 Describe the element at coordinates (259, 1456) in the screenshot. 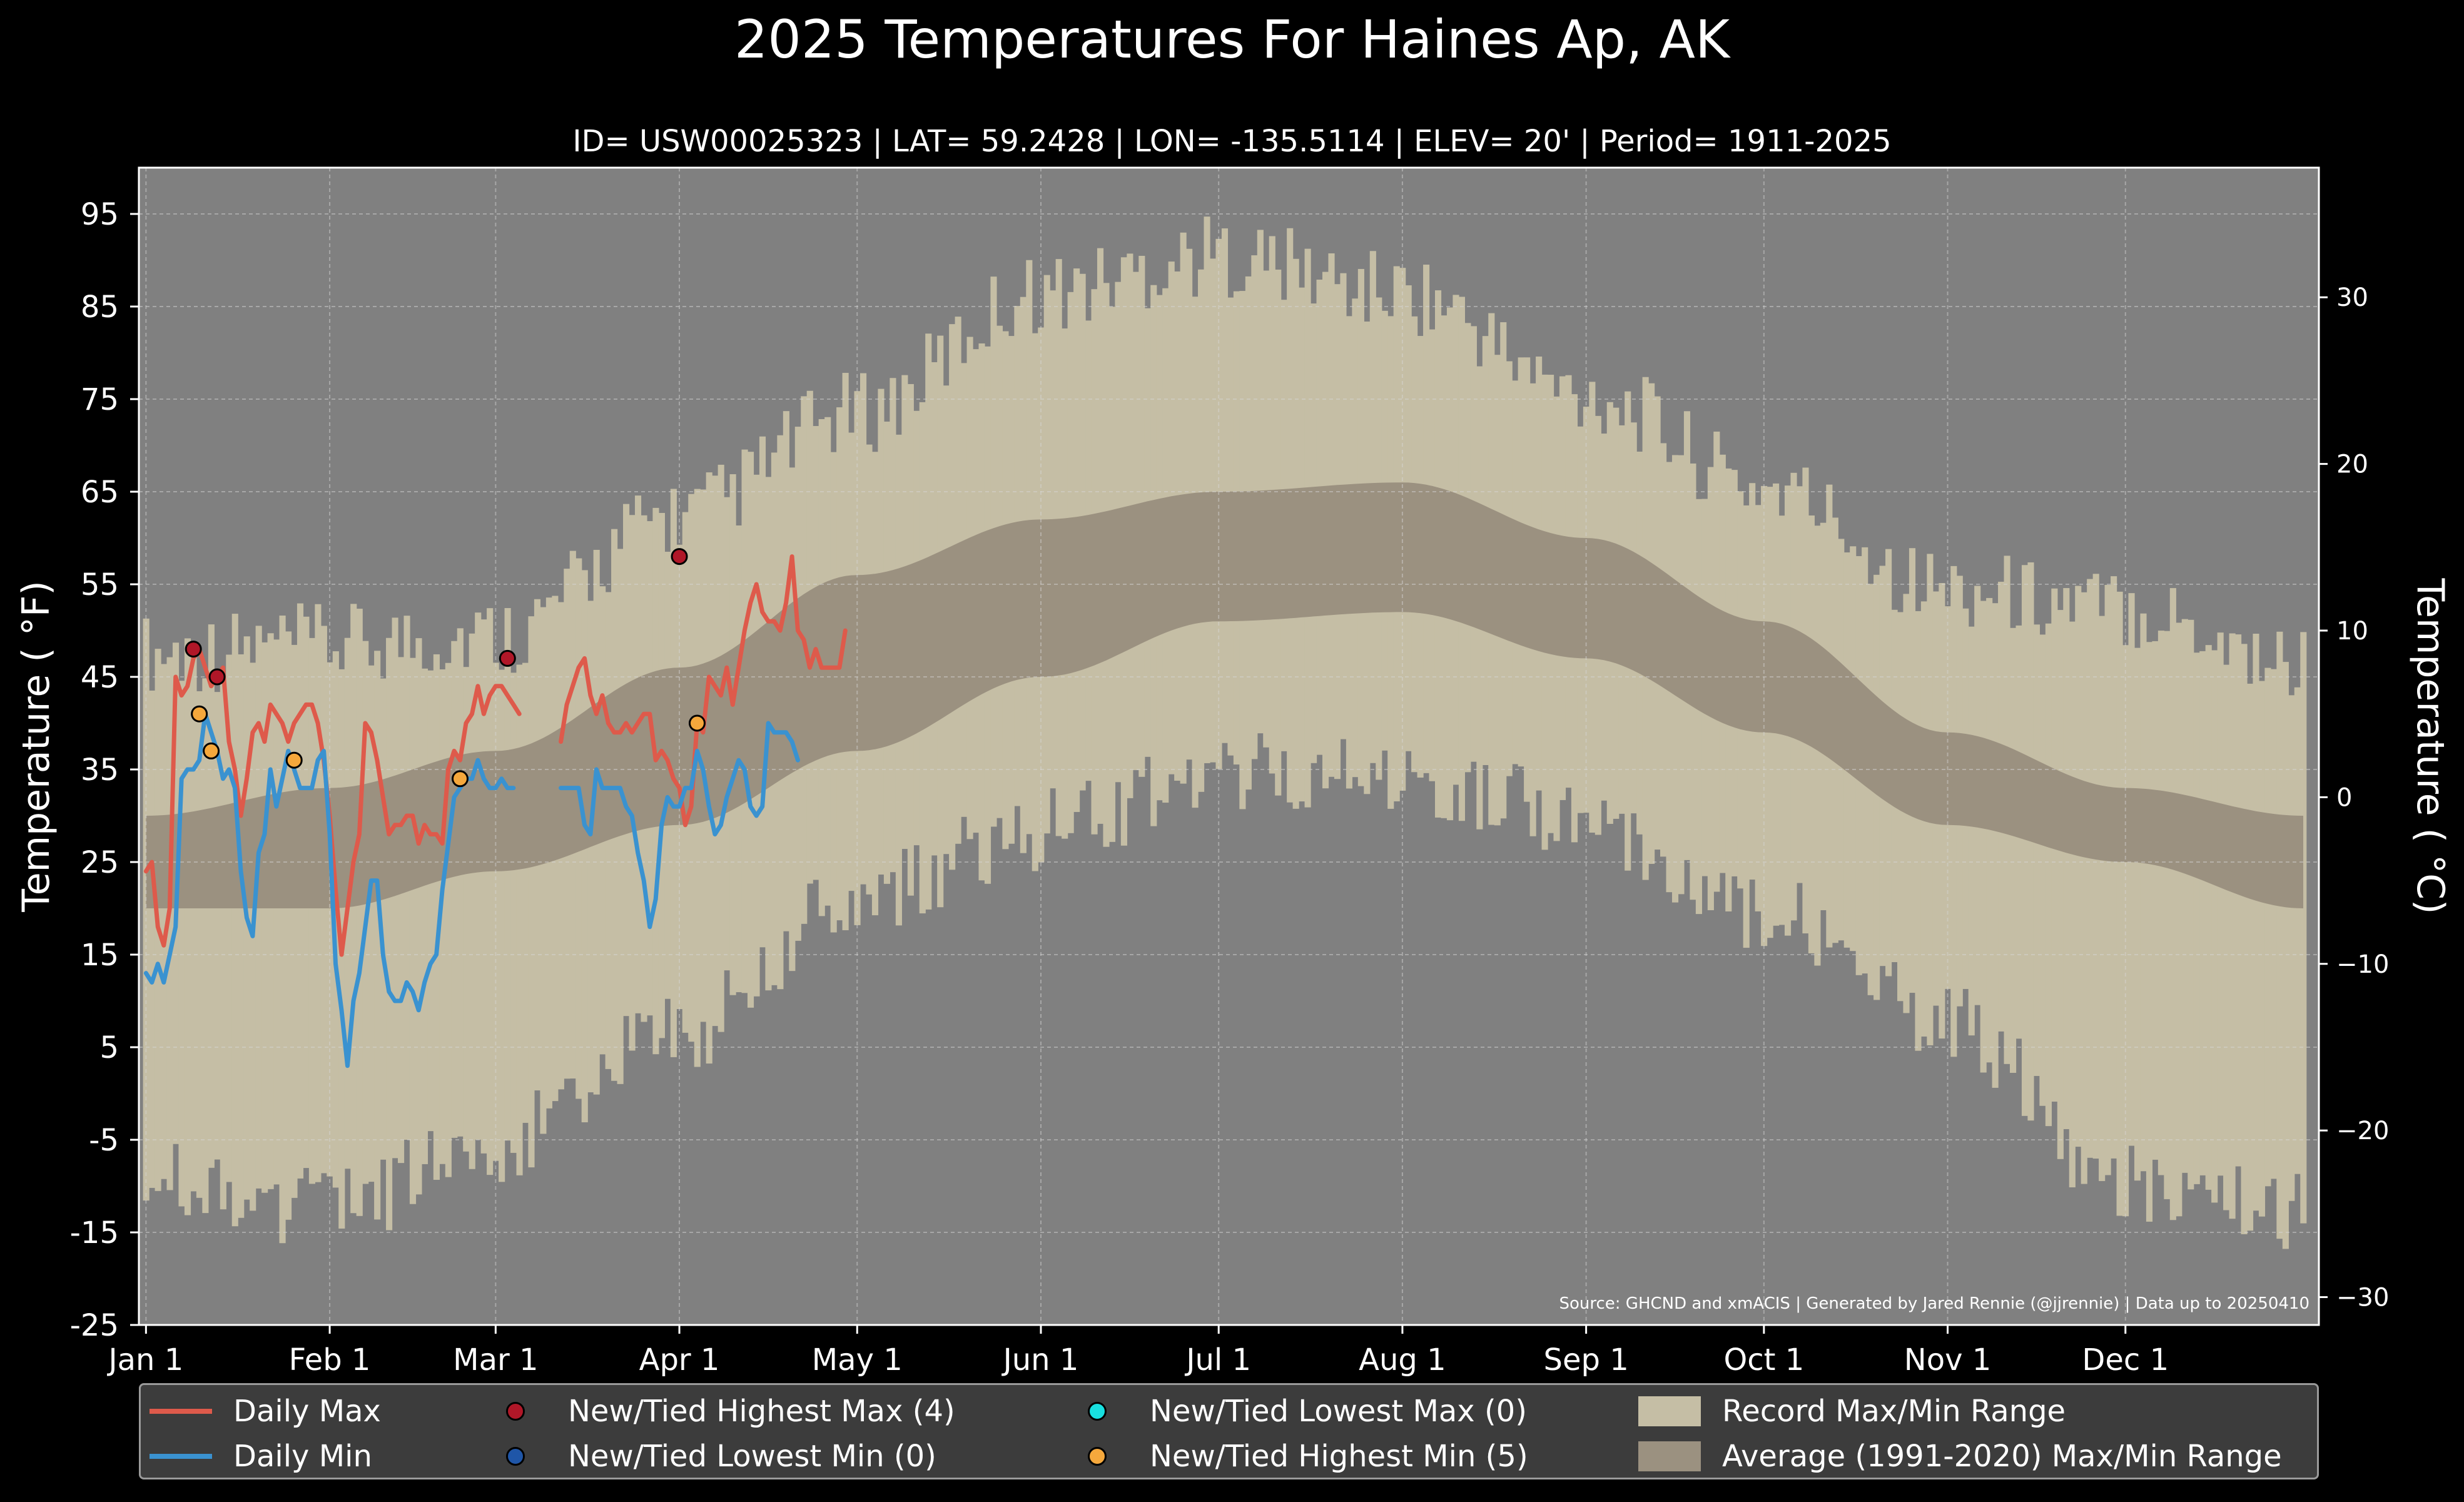

I see `legend-item-daily-min: Daily Min` at that location.